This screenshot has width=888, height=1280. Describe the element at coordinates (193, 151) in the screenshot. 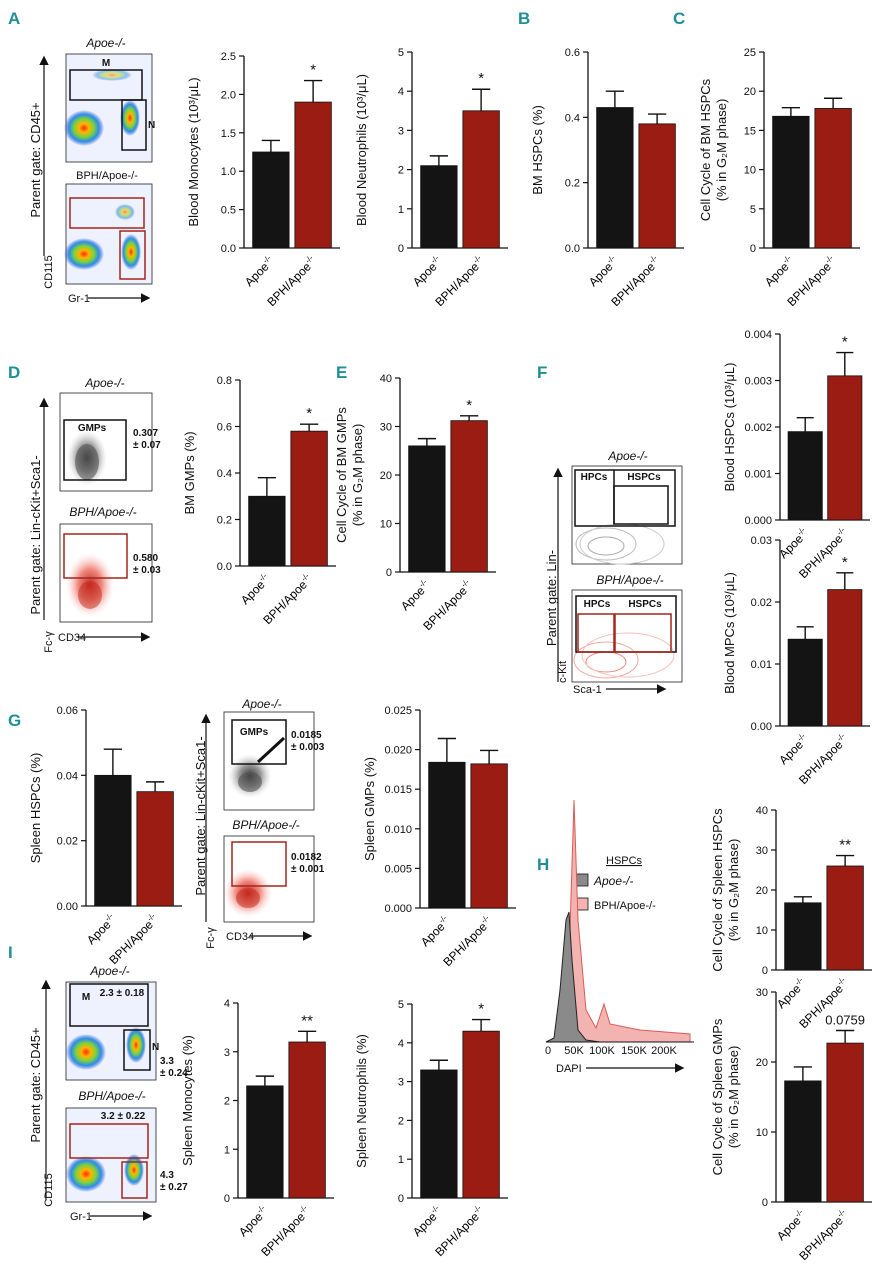

I see `y-axis-label: Blood Monocytes (10³/μL)` at that location.